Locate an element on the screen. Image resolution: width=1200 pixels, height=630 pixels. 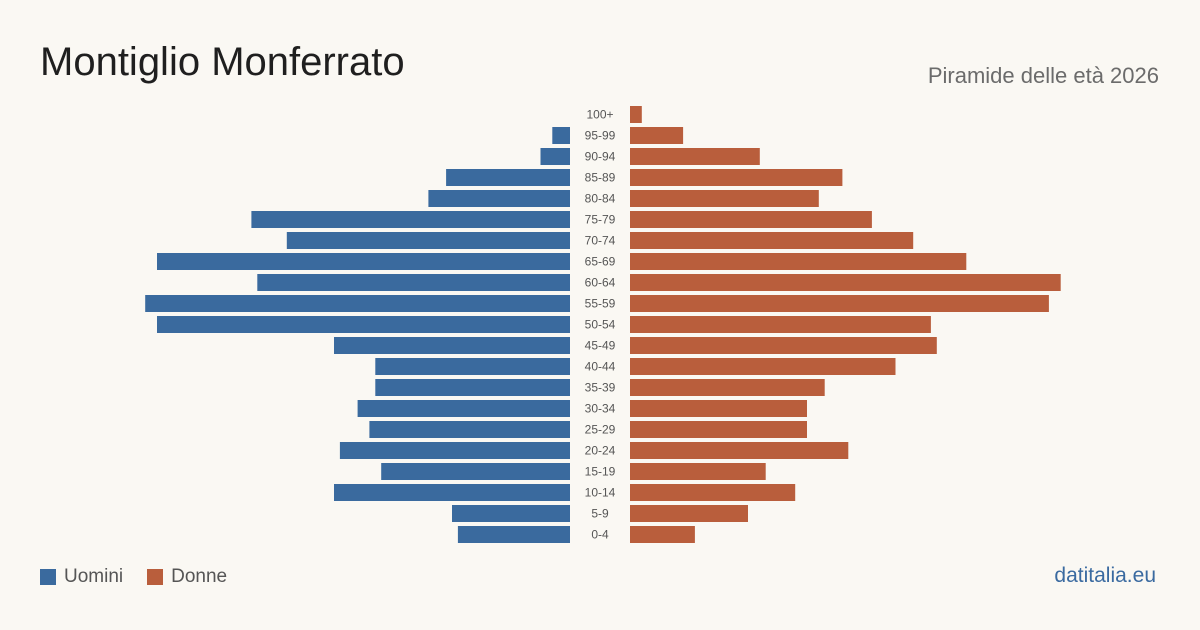
age-label: 60-64 is located at coordinates (600, 283).